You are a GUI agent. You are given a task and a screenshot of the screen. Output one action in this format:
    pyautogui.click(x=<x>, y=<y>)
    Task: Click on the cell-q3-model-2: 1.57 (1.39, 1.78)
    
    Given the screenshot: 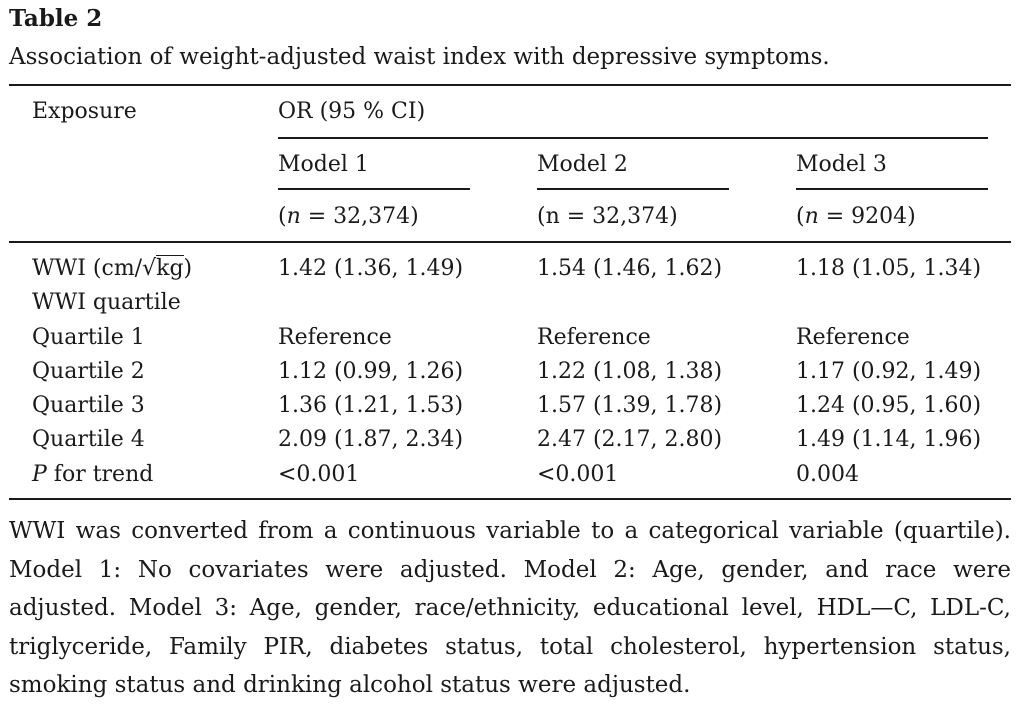 What is the action you would take?
    pyautogui.click(x=630, y=405)
    